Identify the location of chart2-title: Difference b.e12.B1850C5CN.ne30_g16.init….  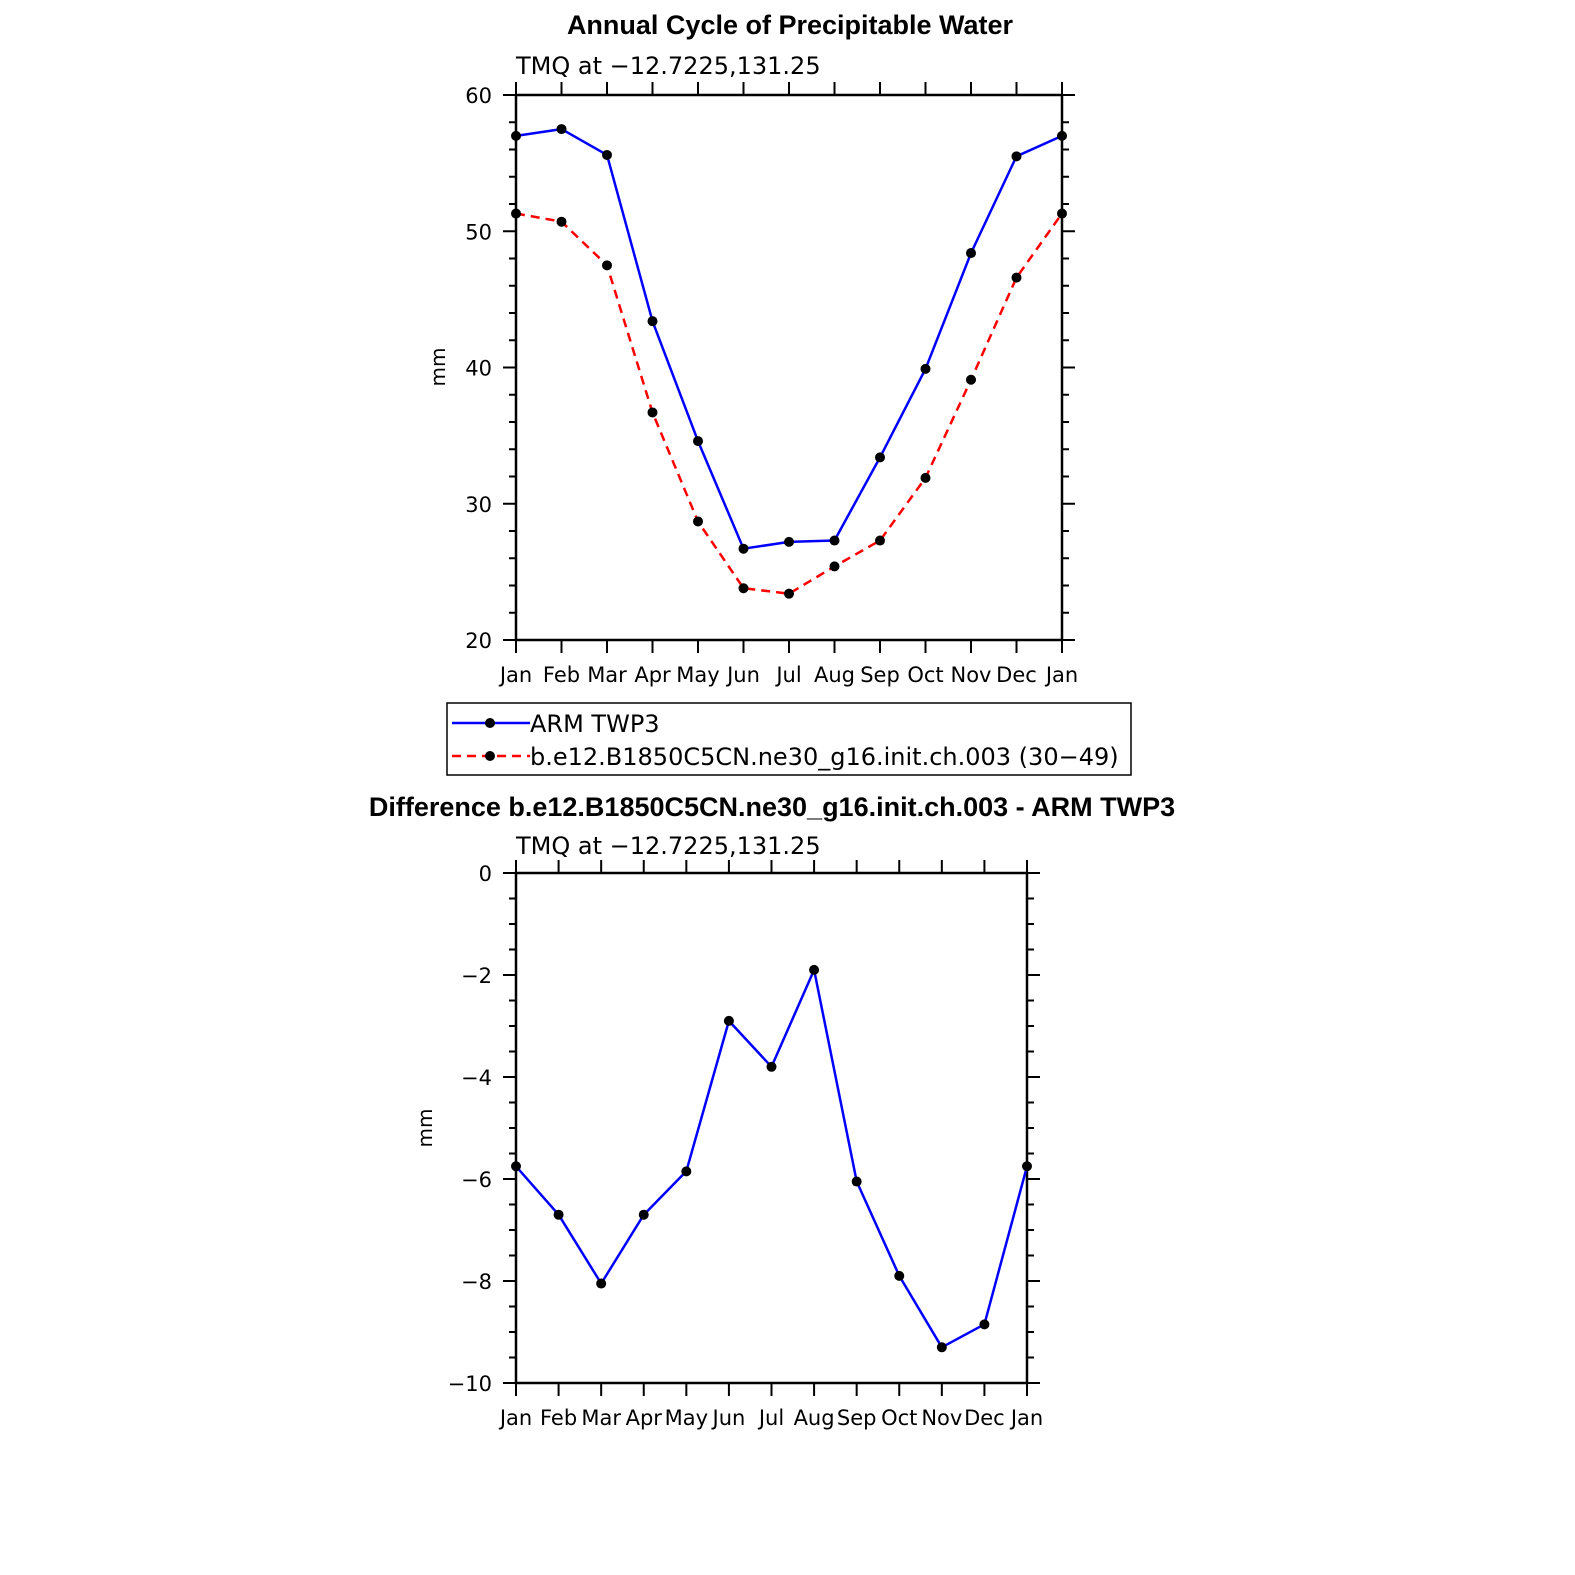
(772, 807).